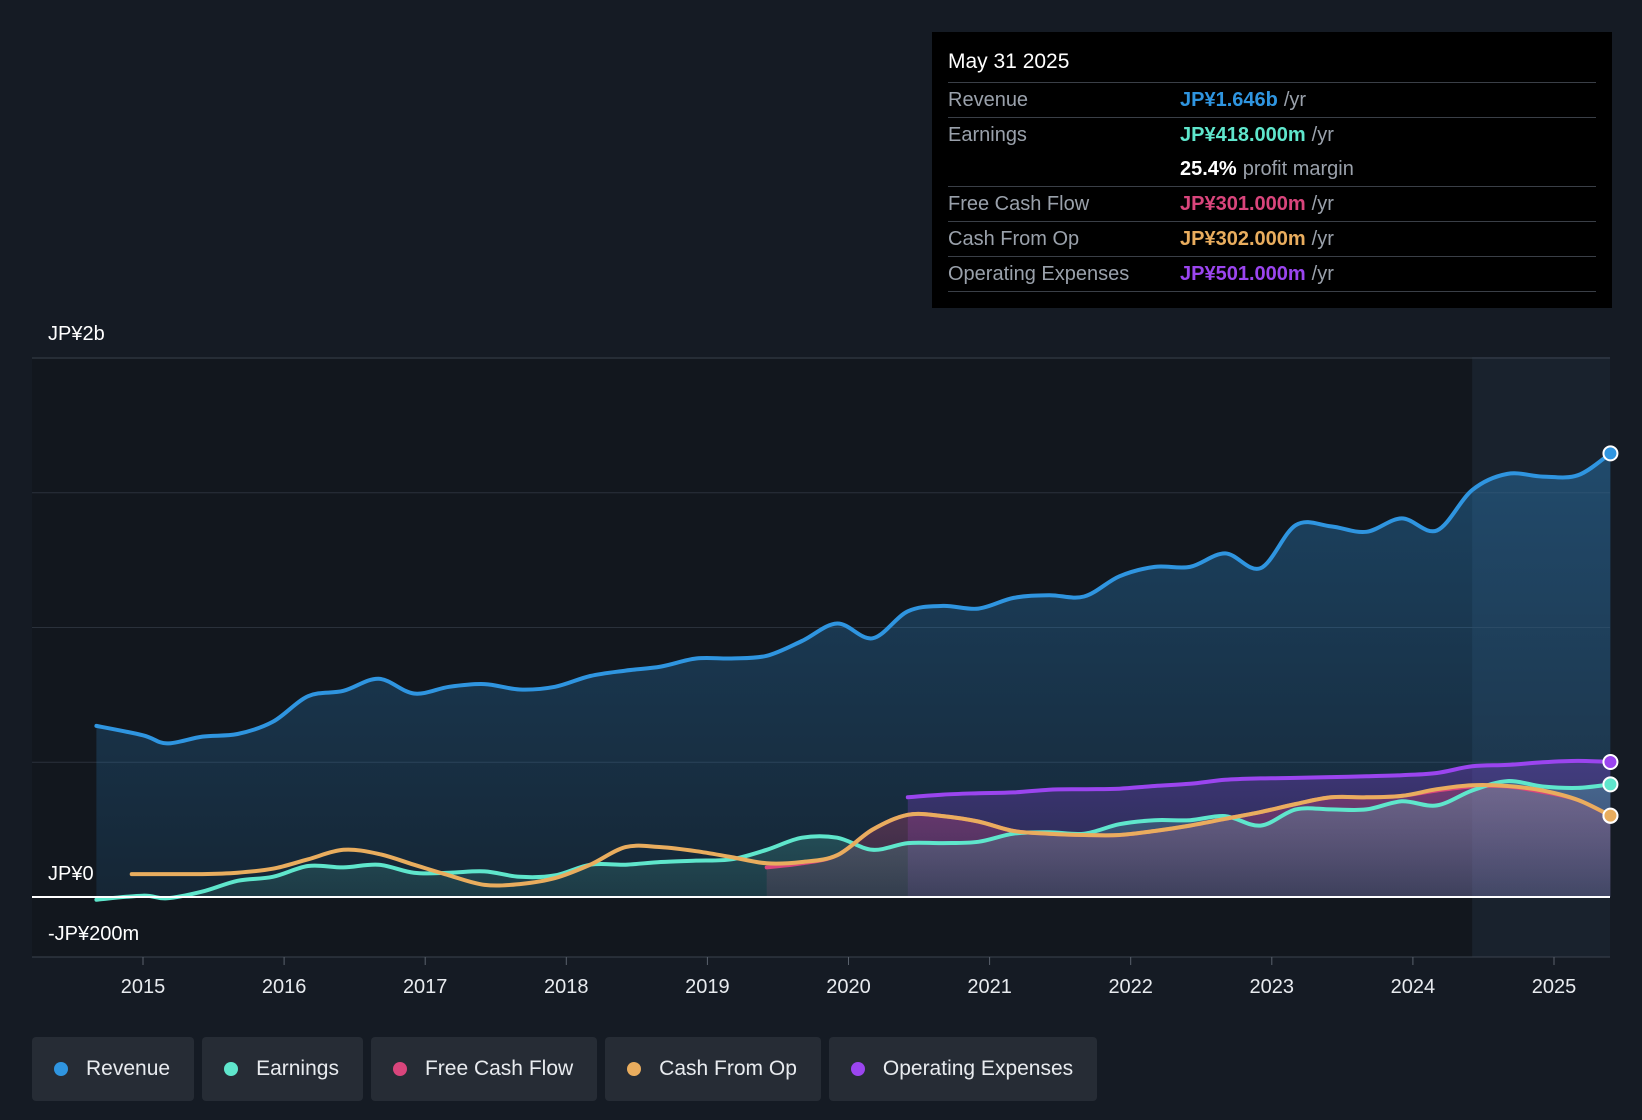 This screenshot has width=1642, height=1120. What do you see at coordinates (987, 135) in the screenshot?
I see `tooltip-label: Earnings` at bounding box center [987, 135].